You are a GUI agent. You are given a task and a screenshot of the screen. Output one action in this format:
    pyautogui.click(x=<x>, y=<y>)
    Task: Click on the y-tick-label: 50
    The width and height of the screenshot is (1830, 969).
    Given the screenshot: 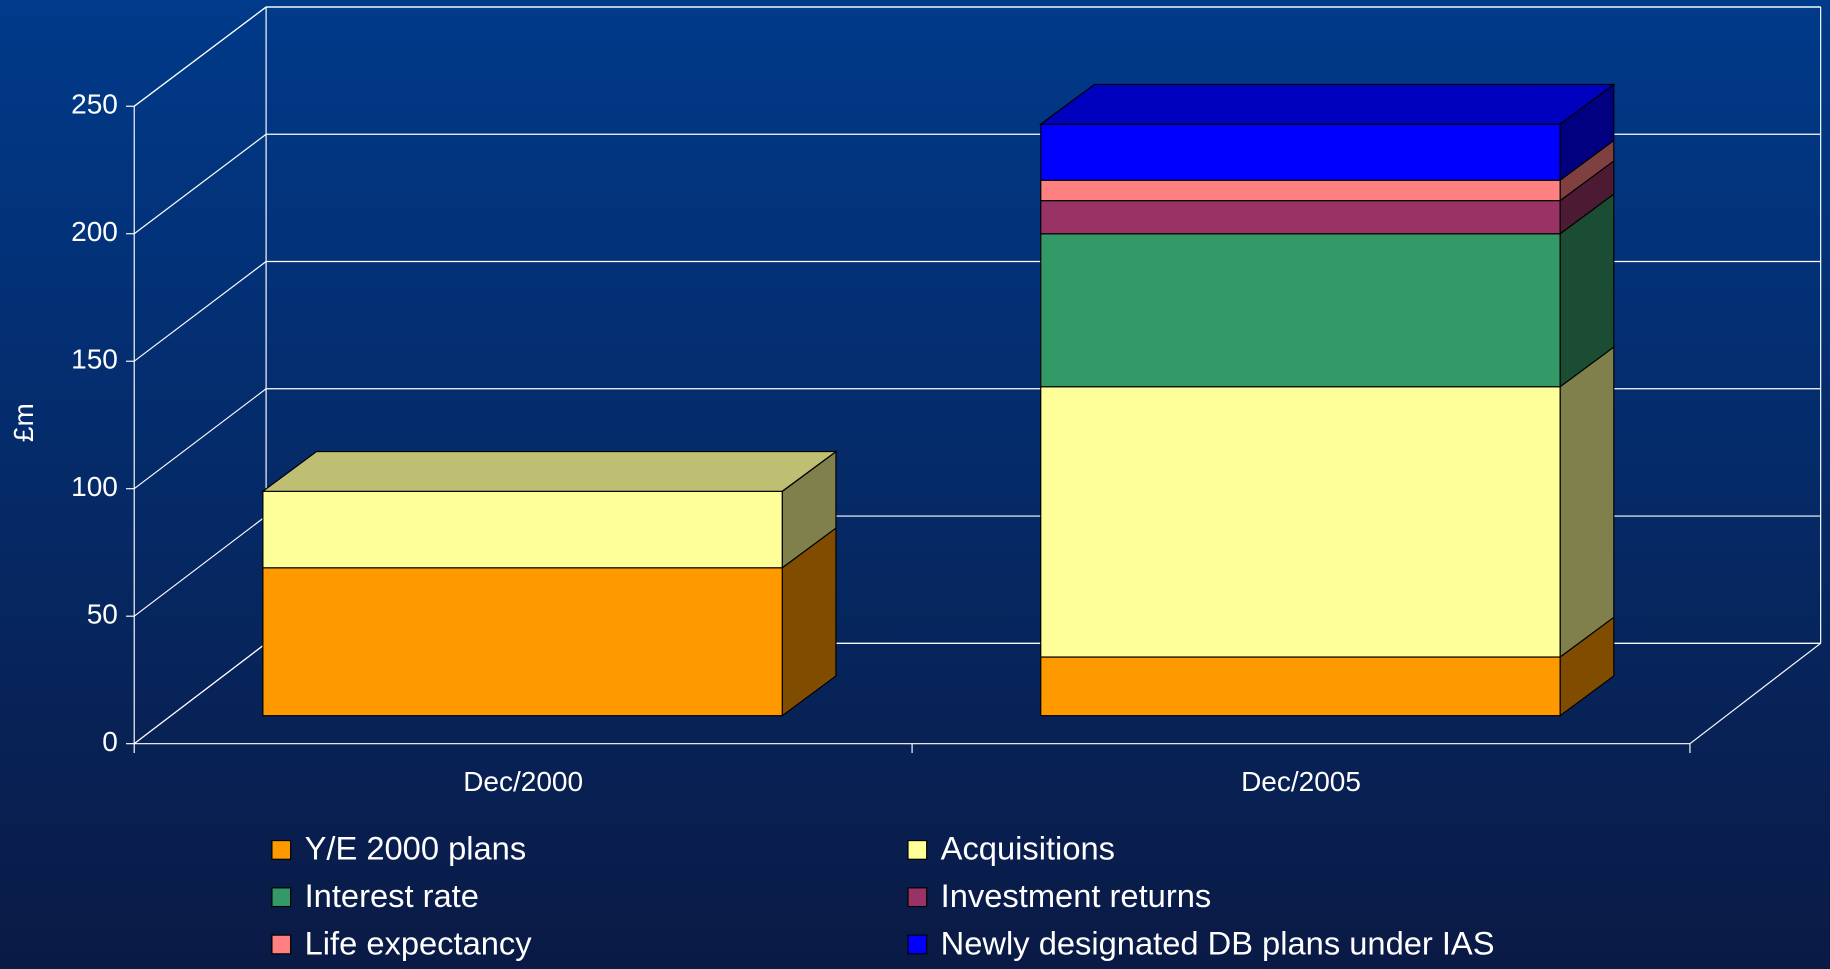 What is the action you would take?
    pyautogui.click(x=102, y=614)
    